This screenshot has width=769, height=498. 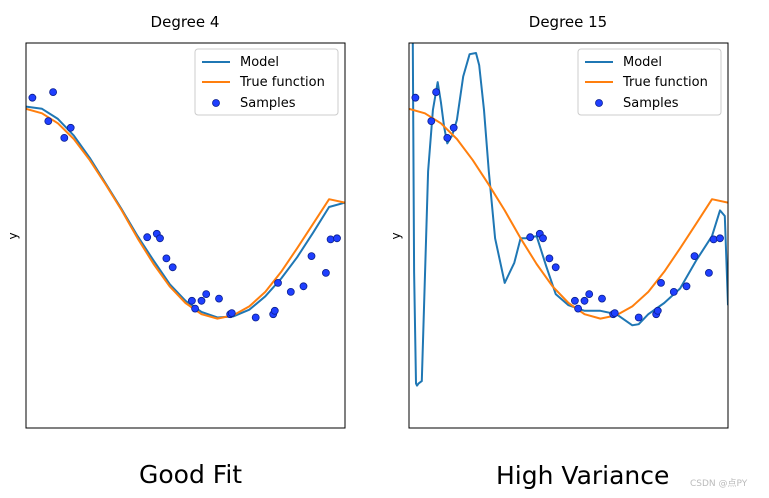 What do you see at coordinates (719, 484) in the screenshot?
I see `watermark: CSDN @点PY` at bounding box center [719, 484].